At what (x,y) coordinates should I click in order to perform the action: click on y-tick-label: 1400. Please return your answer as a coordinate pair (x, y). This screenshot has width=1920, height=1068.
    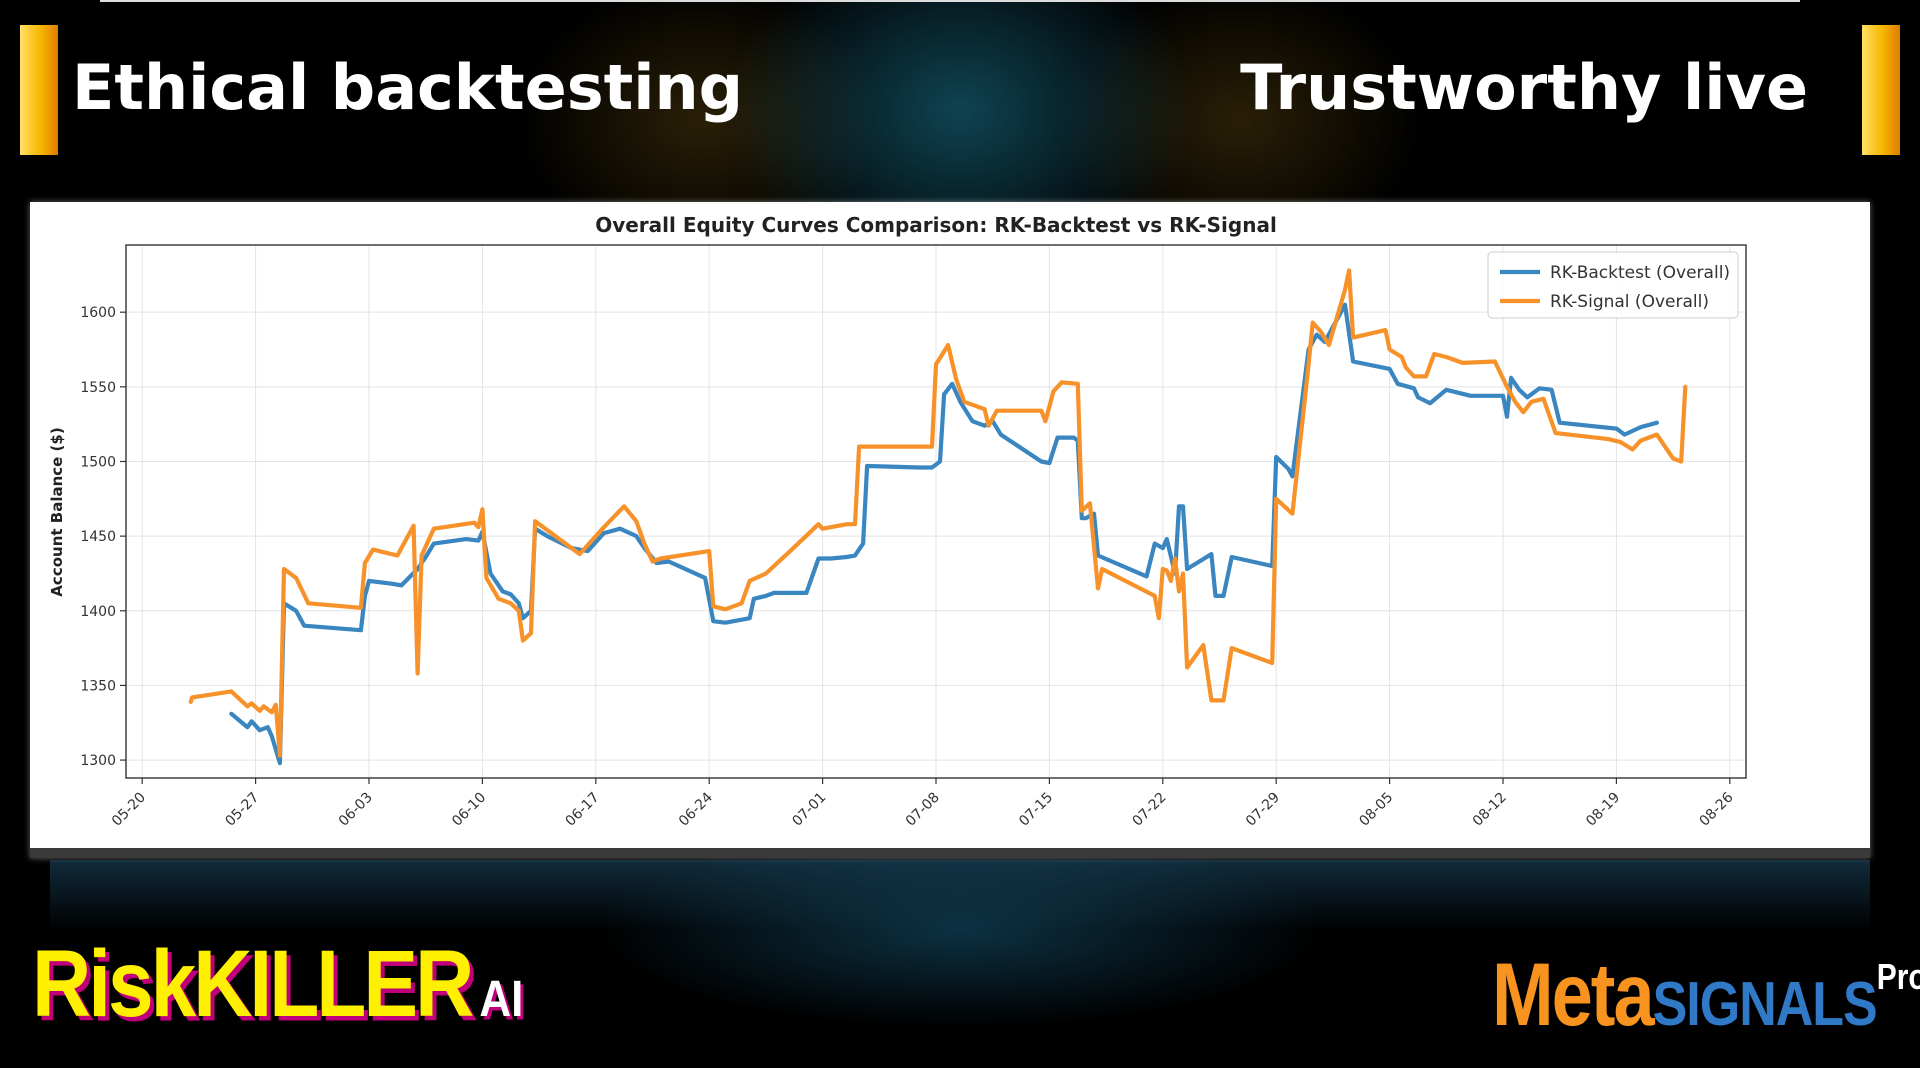
    Looking at the image, I should click on (98, 612).